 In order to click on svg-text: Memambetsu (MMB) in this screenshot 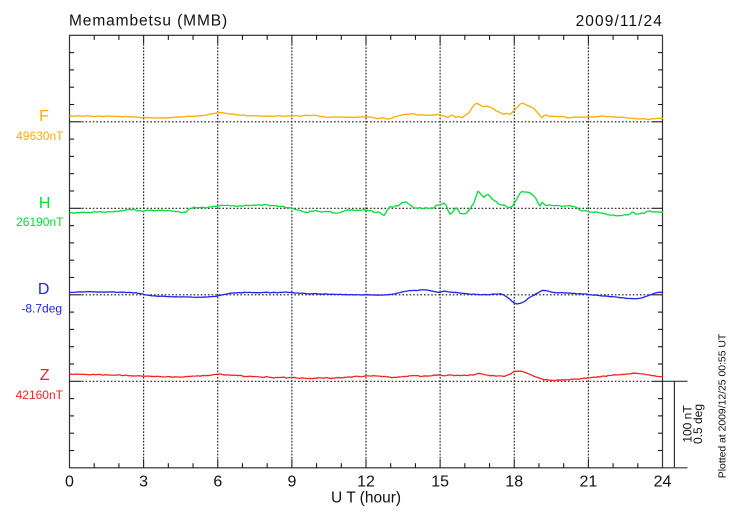, I will do `click(148, 21)`.